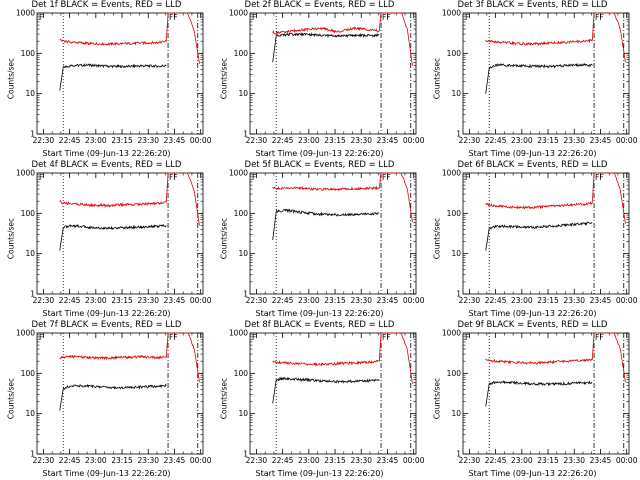 The image size is (640, 480). What do you see at coordinates (106, 165) in the screenshot?
I see `panel-title: Det 4f BLACK = Events, RED = LLD` at bounding box center [106, 165].